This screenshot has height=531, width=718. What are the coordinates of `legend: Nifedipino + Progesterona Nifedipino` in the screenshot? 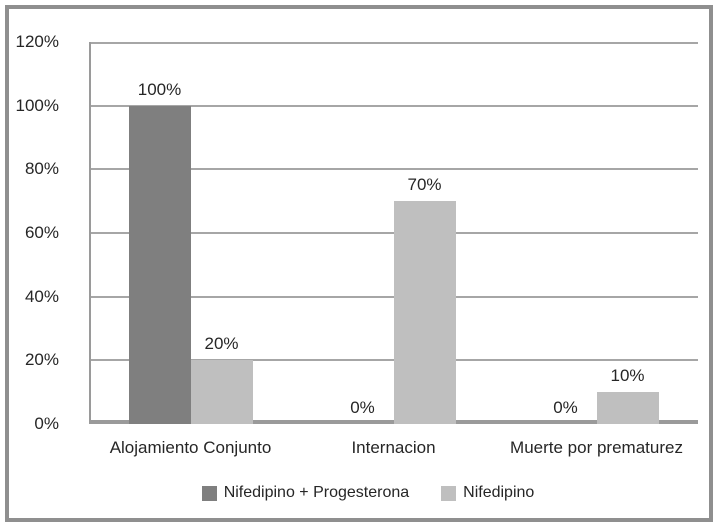 It's located at (366, 493).